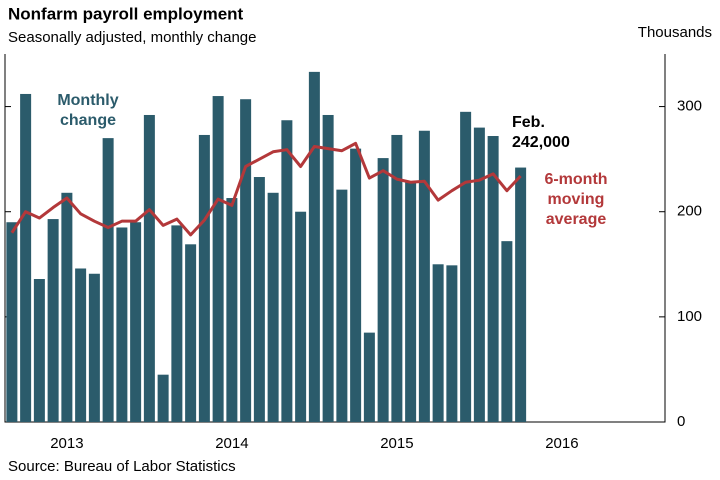 The height and width of the screenshot is (480, 720). Describe the element at coordinates (575, 179) in the screenshot. I see `annotation: 6-month` at that location.